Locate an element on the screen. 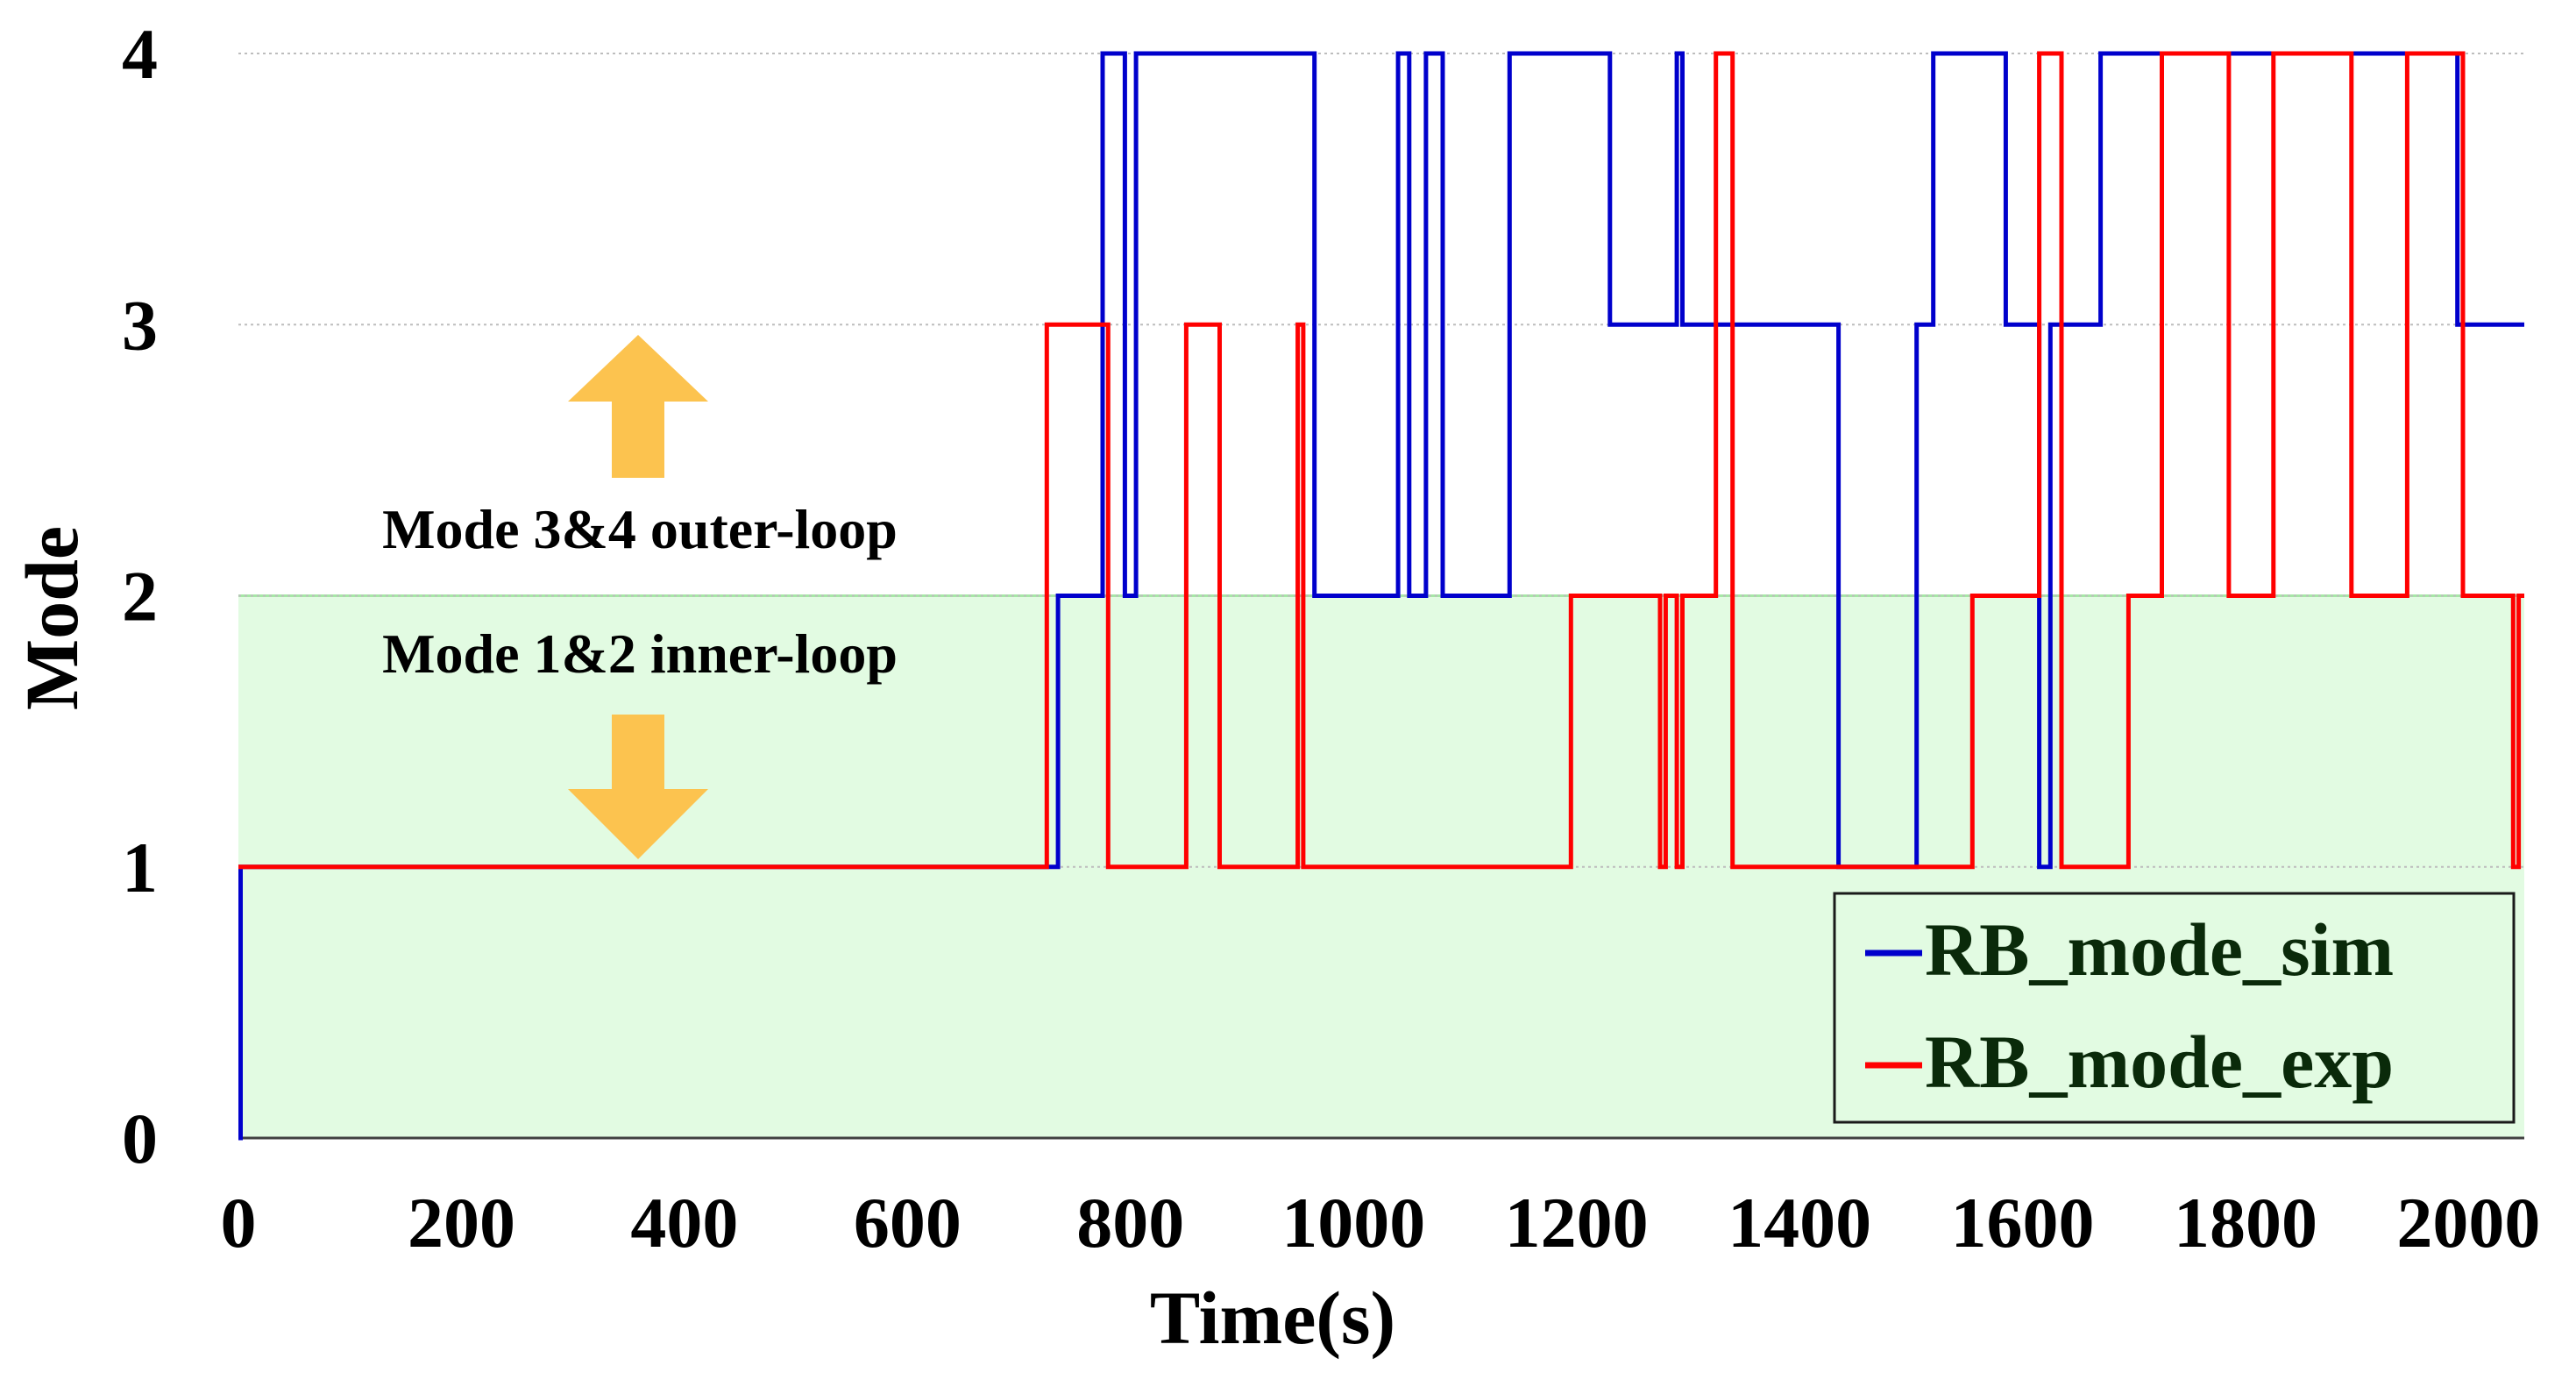  x-tick-label: 1800 is located at coordinates (2245, 1223).